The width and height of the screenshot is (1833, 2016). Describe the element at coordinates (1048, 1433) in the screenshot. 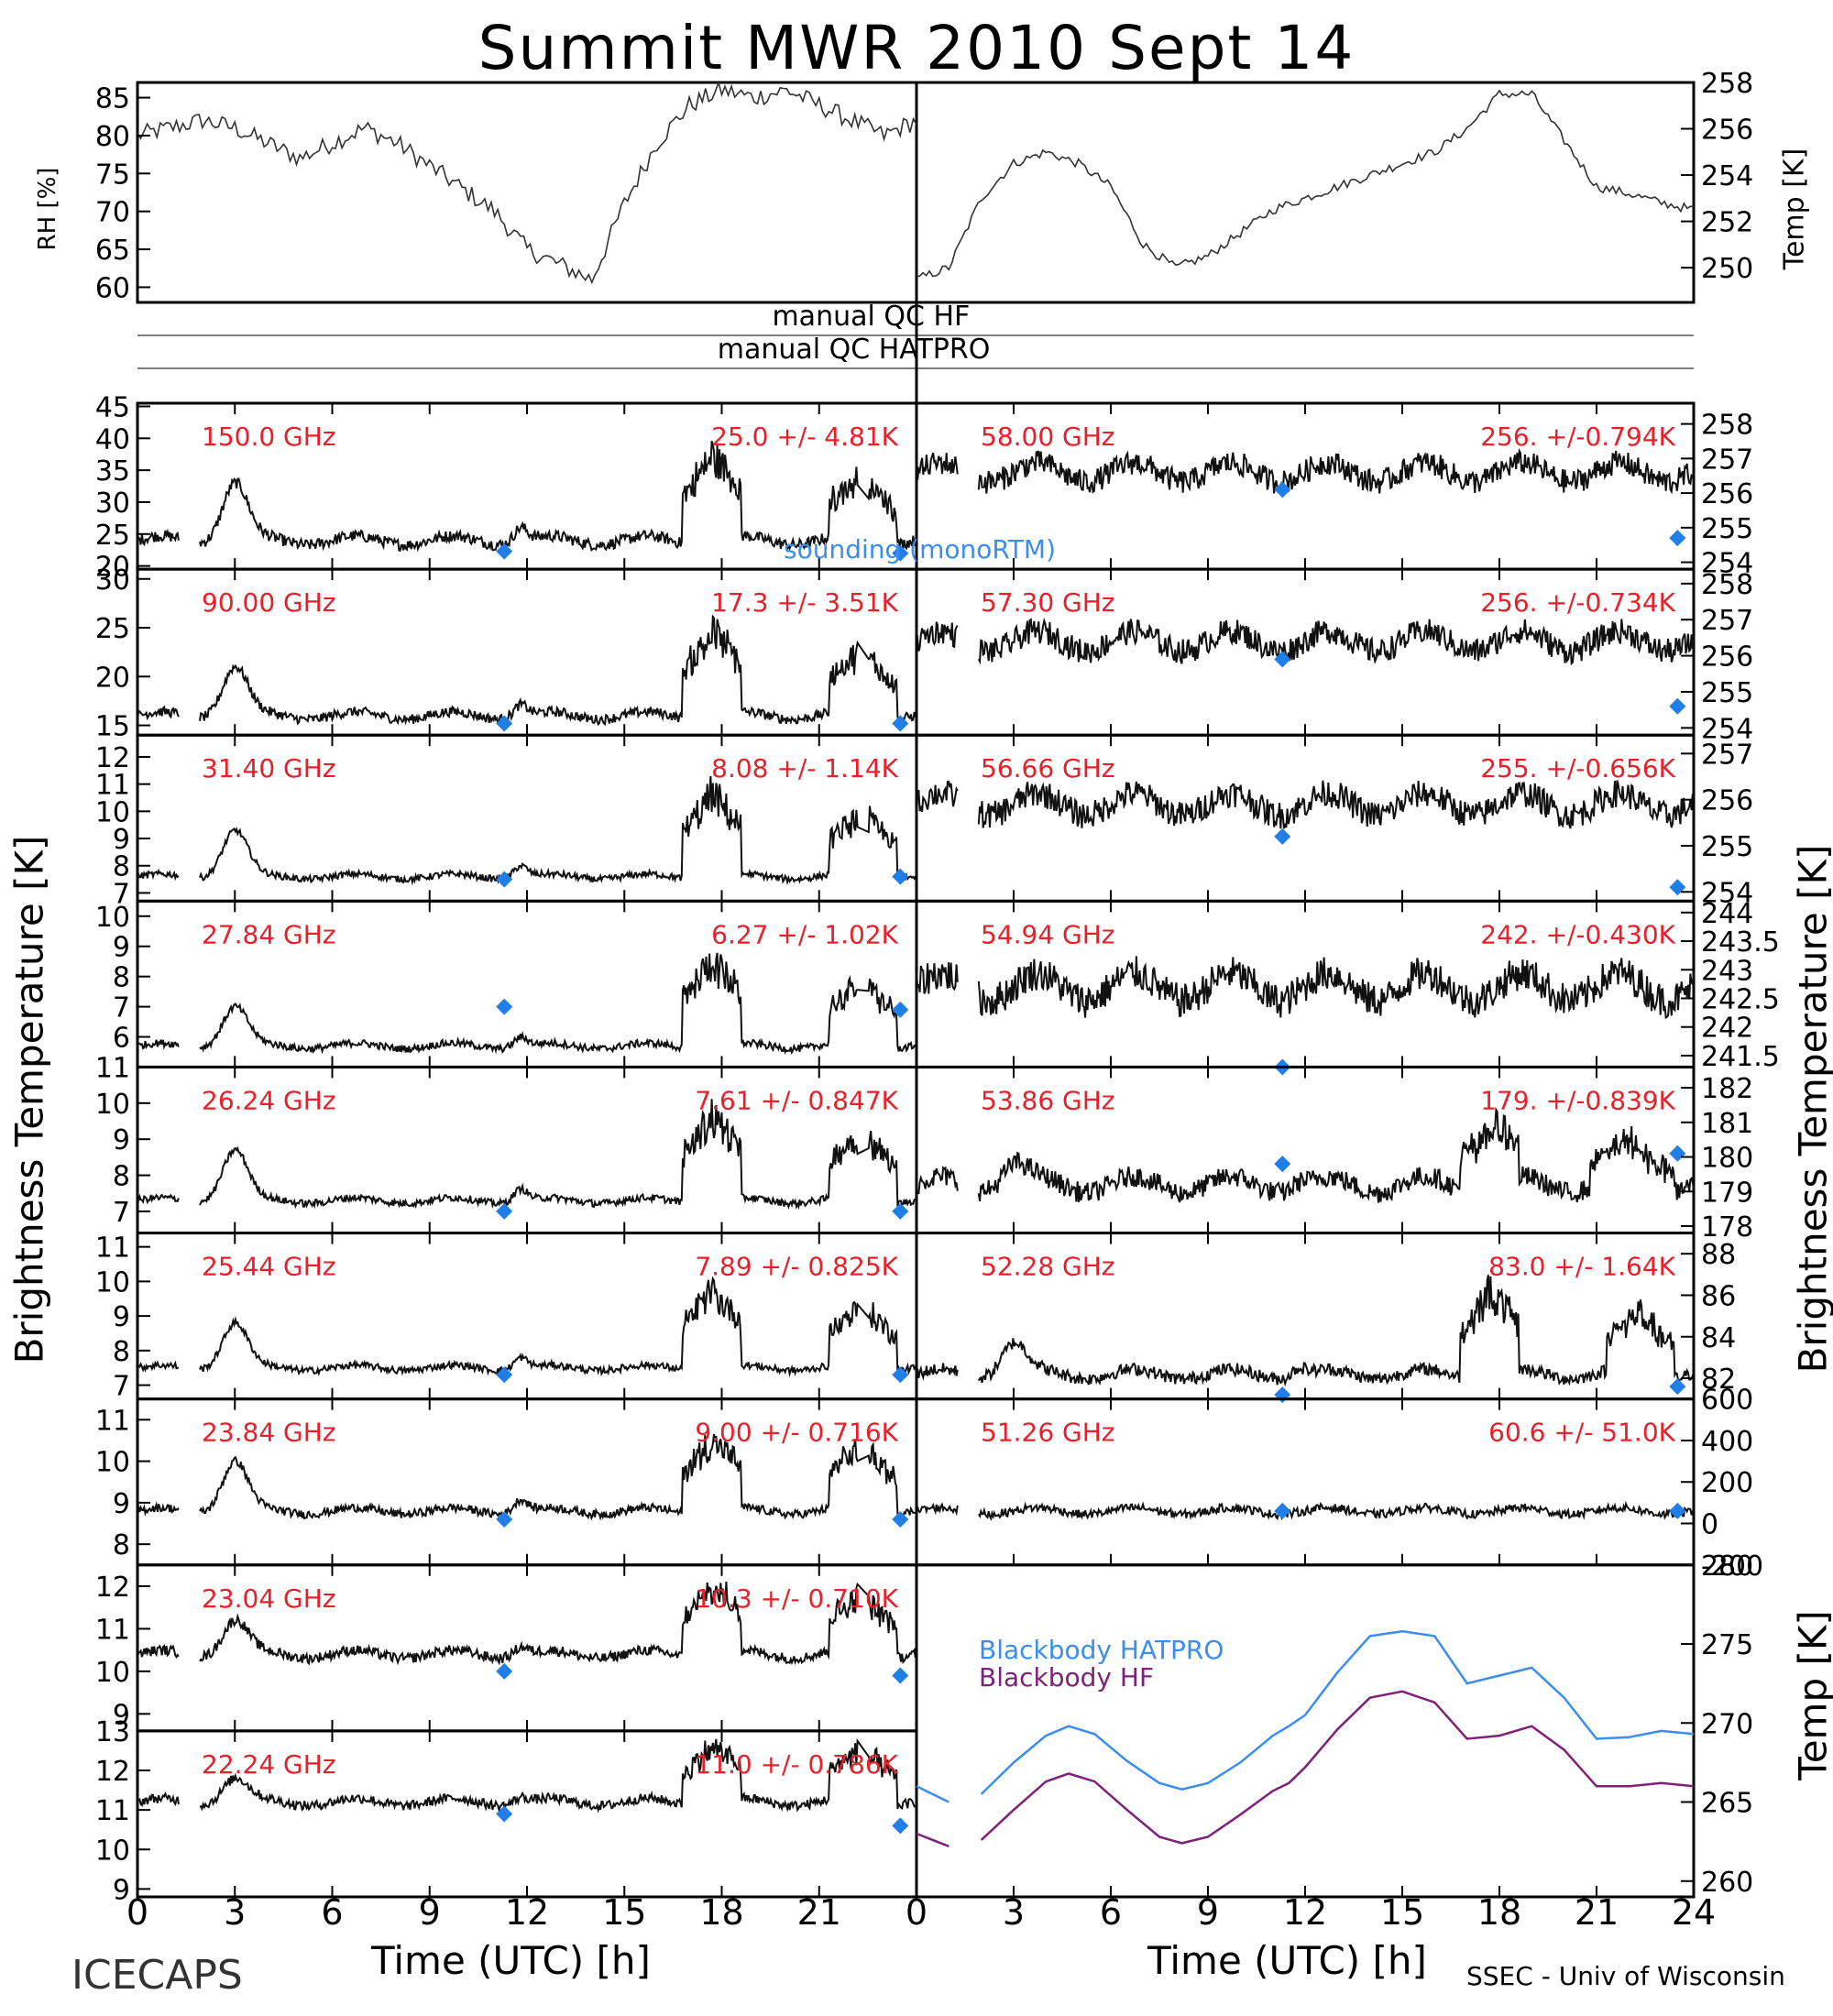

I see `channel-label: 51.26 GHz` at that location.